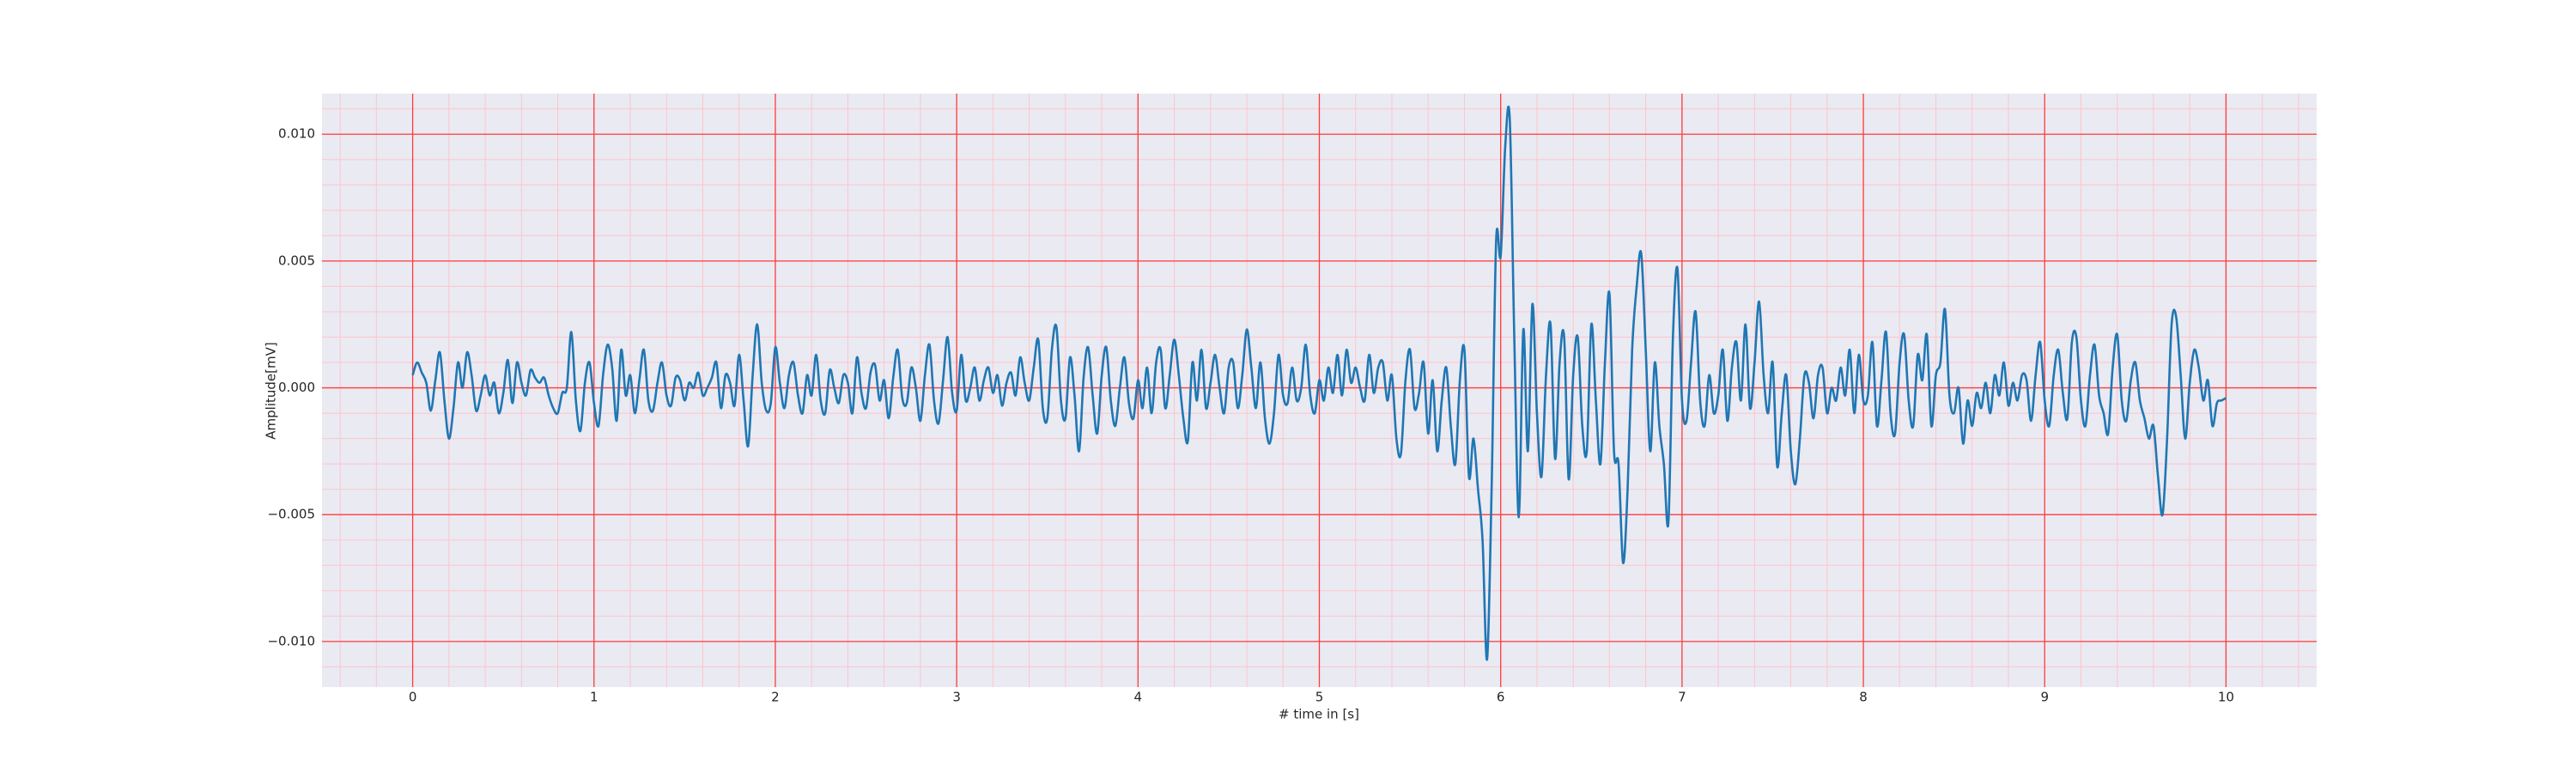 Image resolution: width=2576 pixels, height=773 pixels. Describe the element at coordinates (296, 387) in the screenshot. I see `y-tick-label: 0.000` at that location.